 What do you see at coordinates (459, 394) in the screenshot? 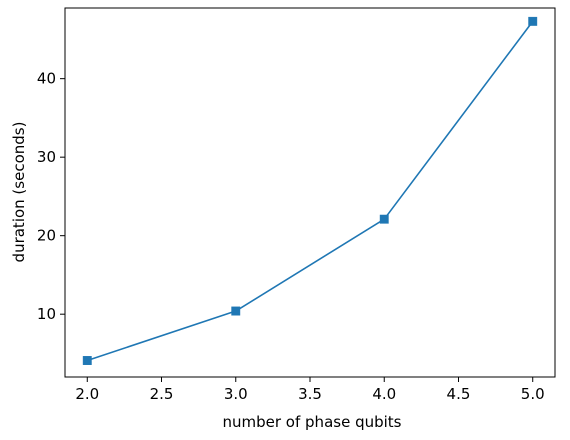
I see `x-tick-label: 4.5` at bounding box center [459, 394].